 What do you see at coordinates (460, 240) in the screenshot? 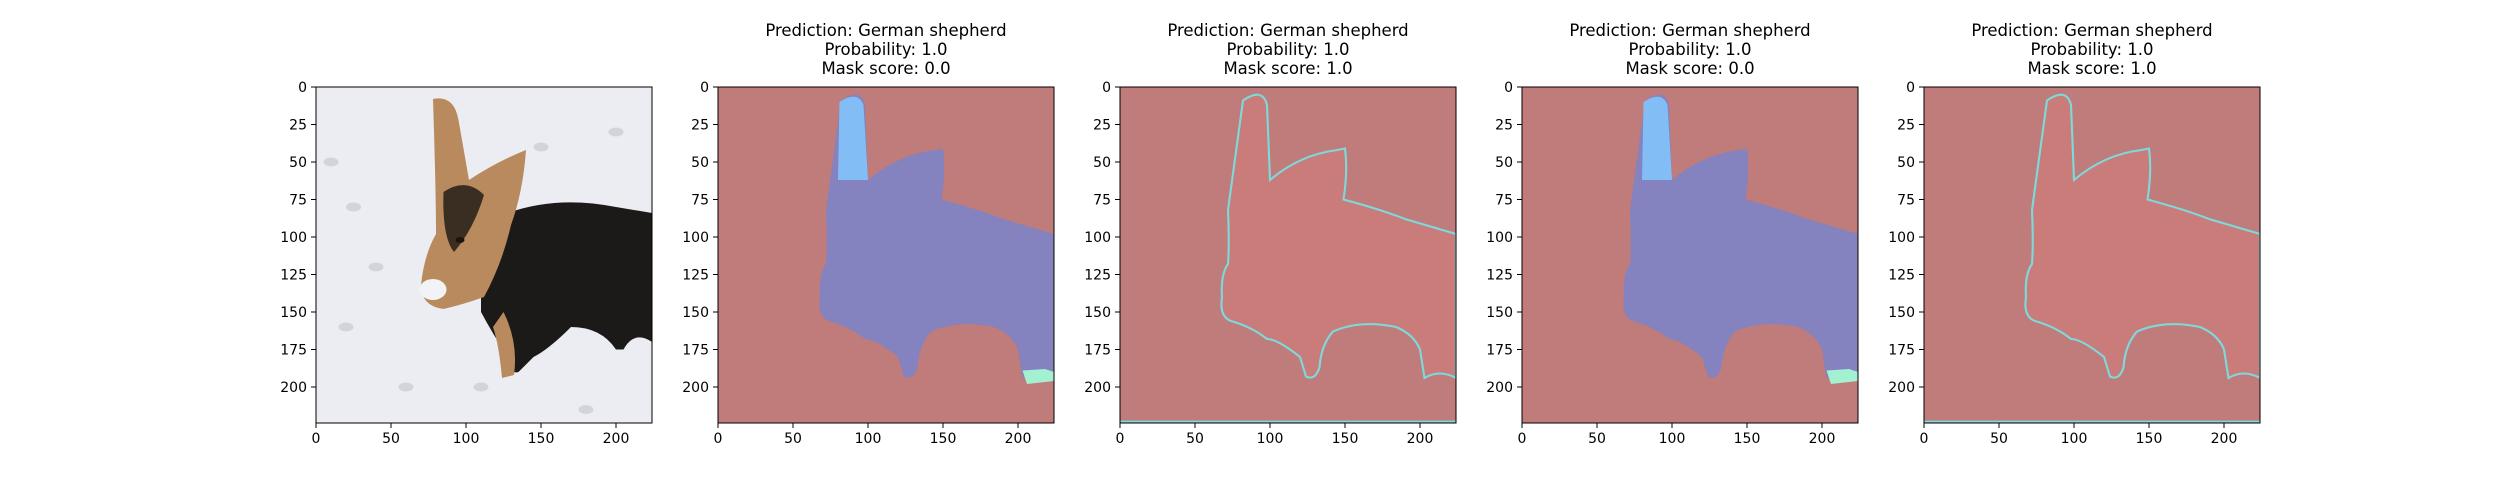
I see `dog-eye` at bounding box center [460, 240].